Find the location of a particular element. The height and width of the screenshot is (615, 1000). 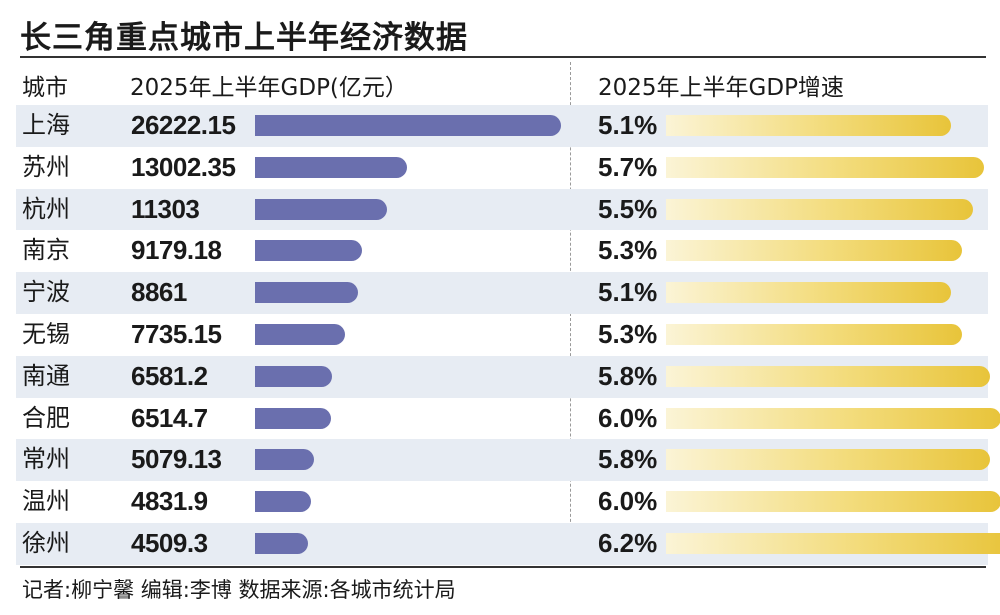

city-label: 上海 is located at coordinates (46, 125).